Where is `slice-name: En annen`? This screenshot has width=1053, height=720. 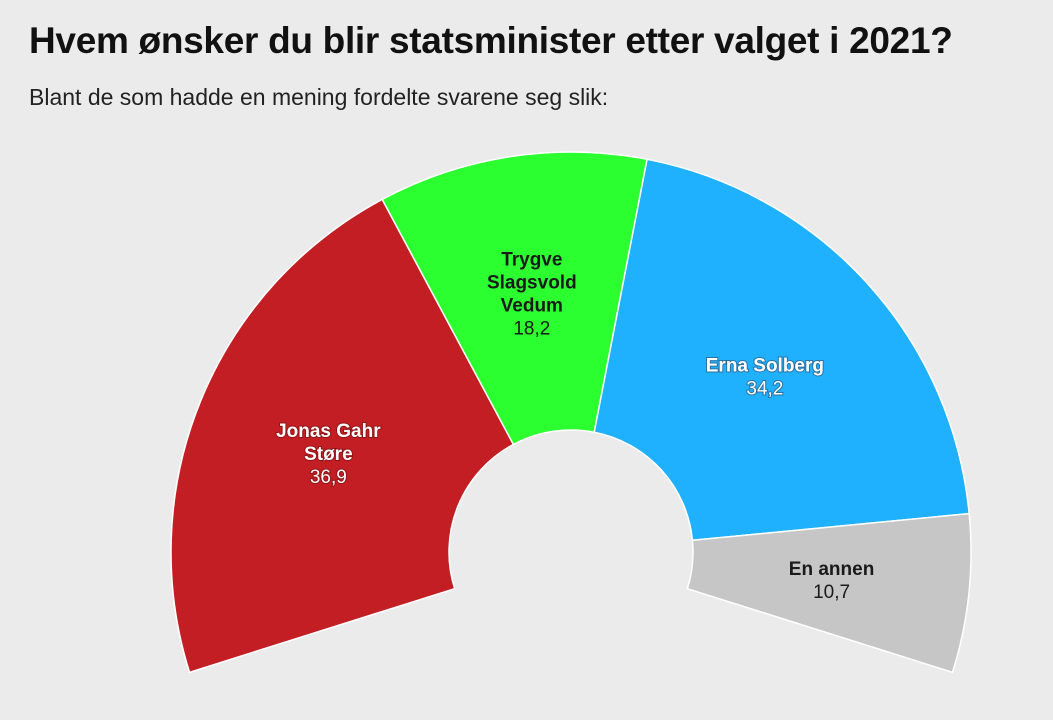
slice-name: En annen is located at coordinates (832, 569).